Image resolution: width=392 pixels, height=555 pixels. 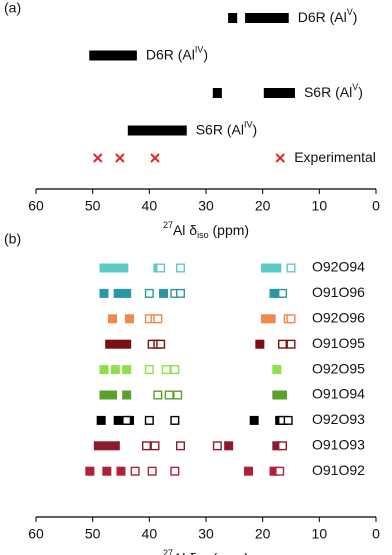 I want to click on x-tick-label: 10, so click(x=320, y=534).